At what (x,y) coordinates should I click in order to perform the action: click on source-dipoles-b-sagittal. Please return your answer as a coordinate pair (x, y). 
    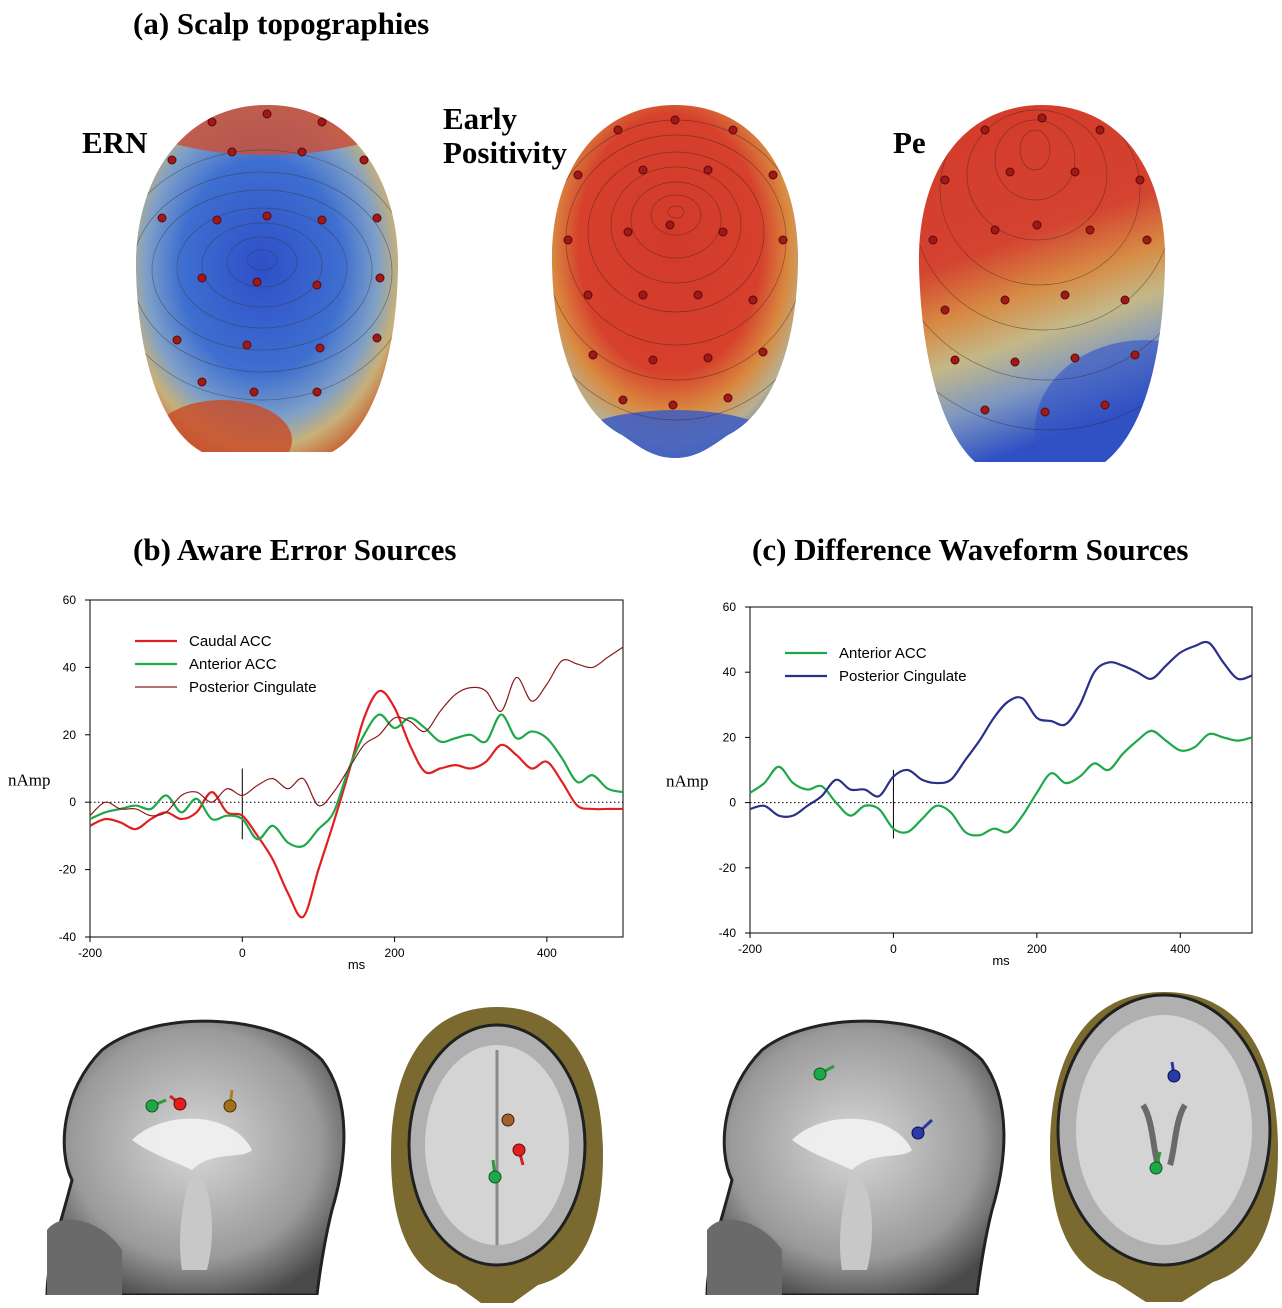
    Looking at the image, I should click on (191, 1101).